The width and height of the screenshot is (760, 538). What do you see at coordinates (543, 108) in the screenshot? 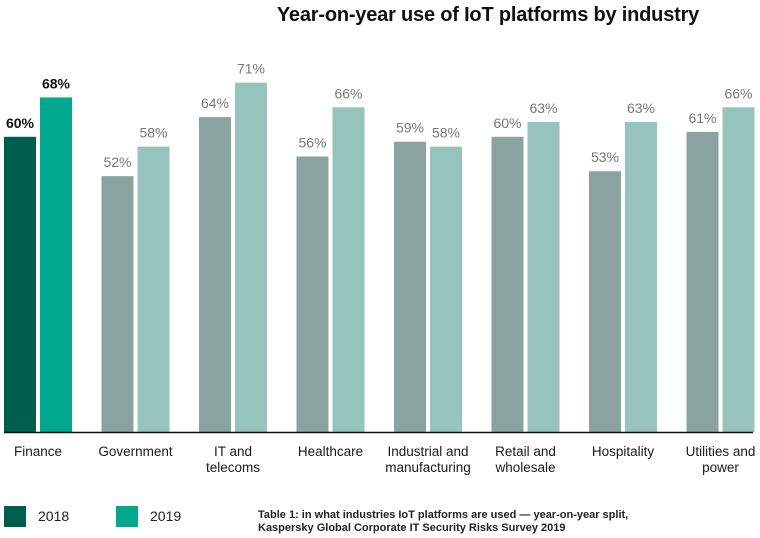
I see `value-label-2019-5: 63%` at bounding box center [543, 108].